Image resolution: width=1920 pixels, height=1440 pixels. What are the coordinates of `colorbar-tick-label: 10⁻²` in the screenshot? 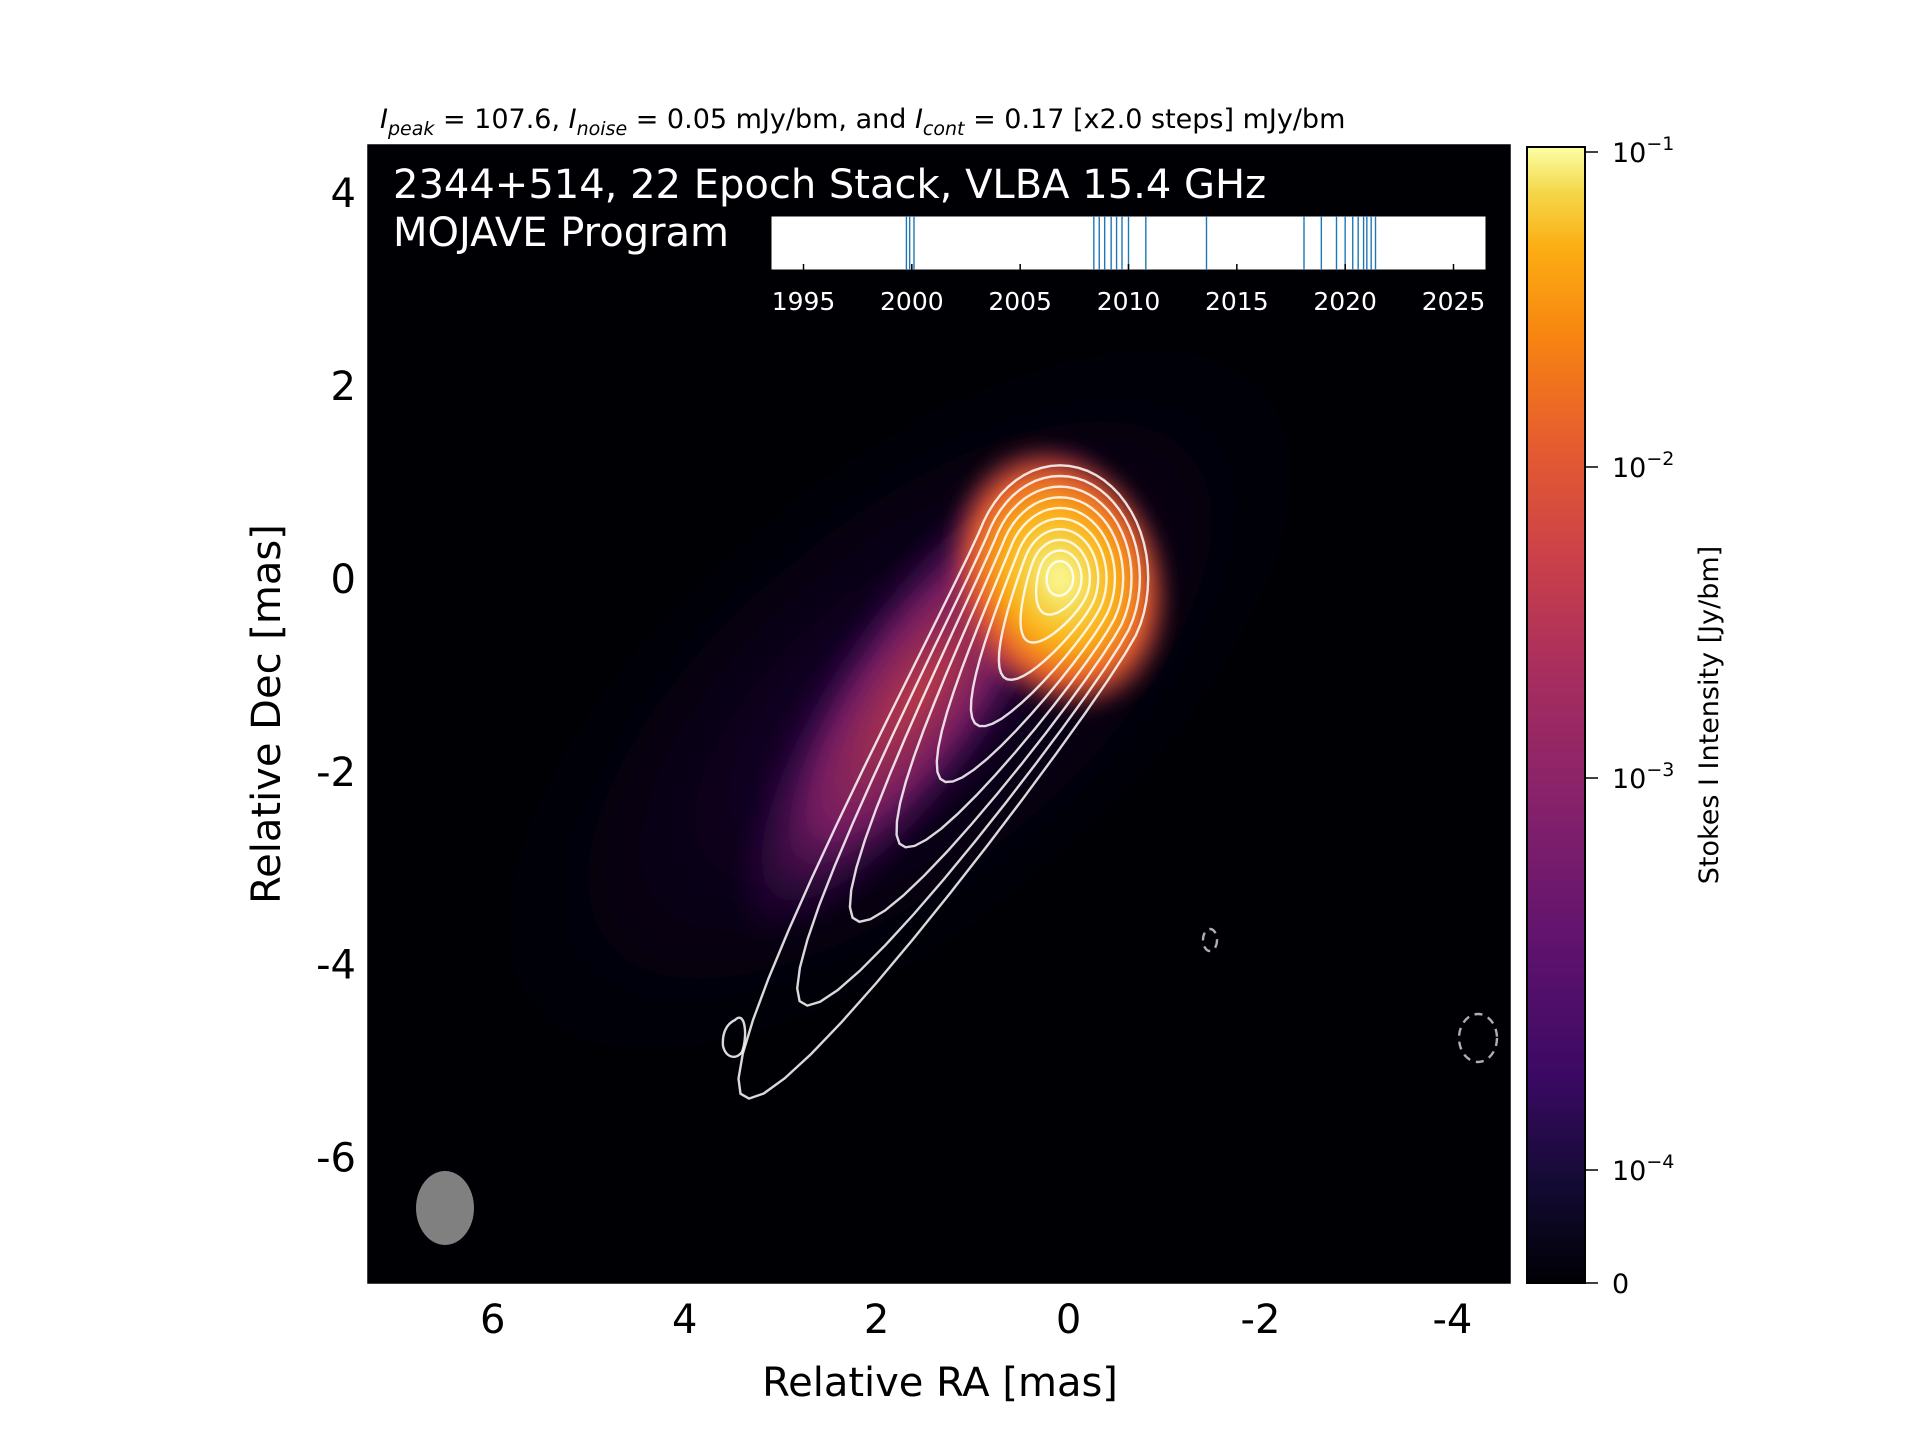 It's located at (1643, 466).